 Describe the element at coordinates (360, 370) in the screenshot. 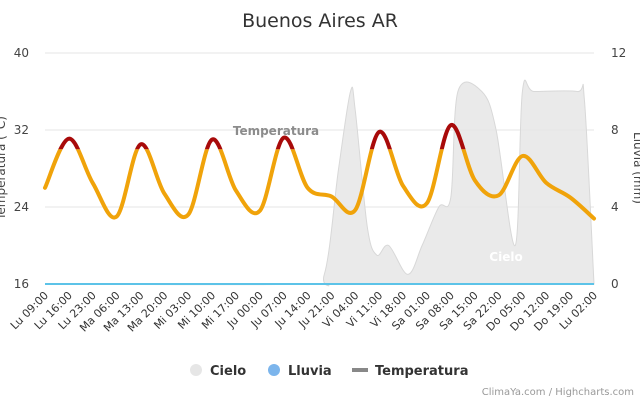

I see `legend-temperatura-symbol` at that location.